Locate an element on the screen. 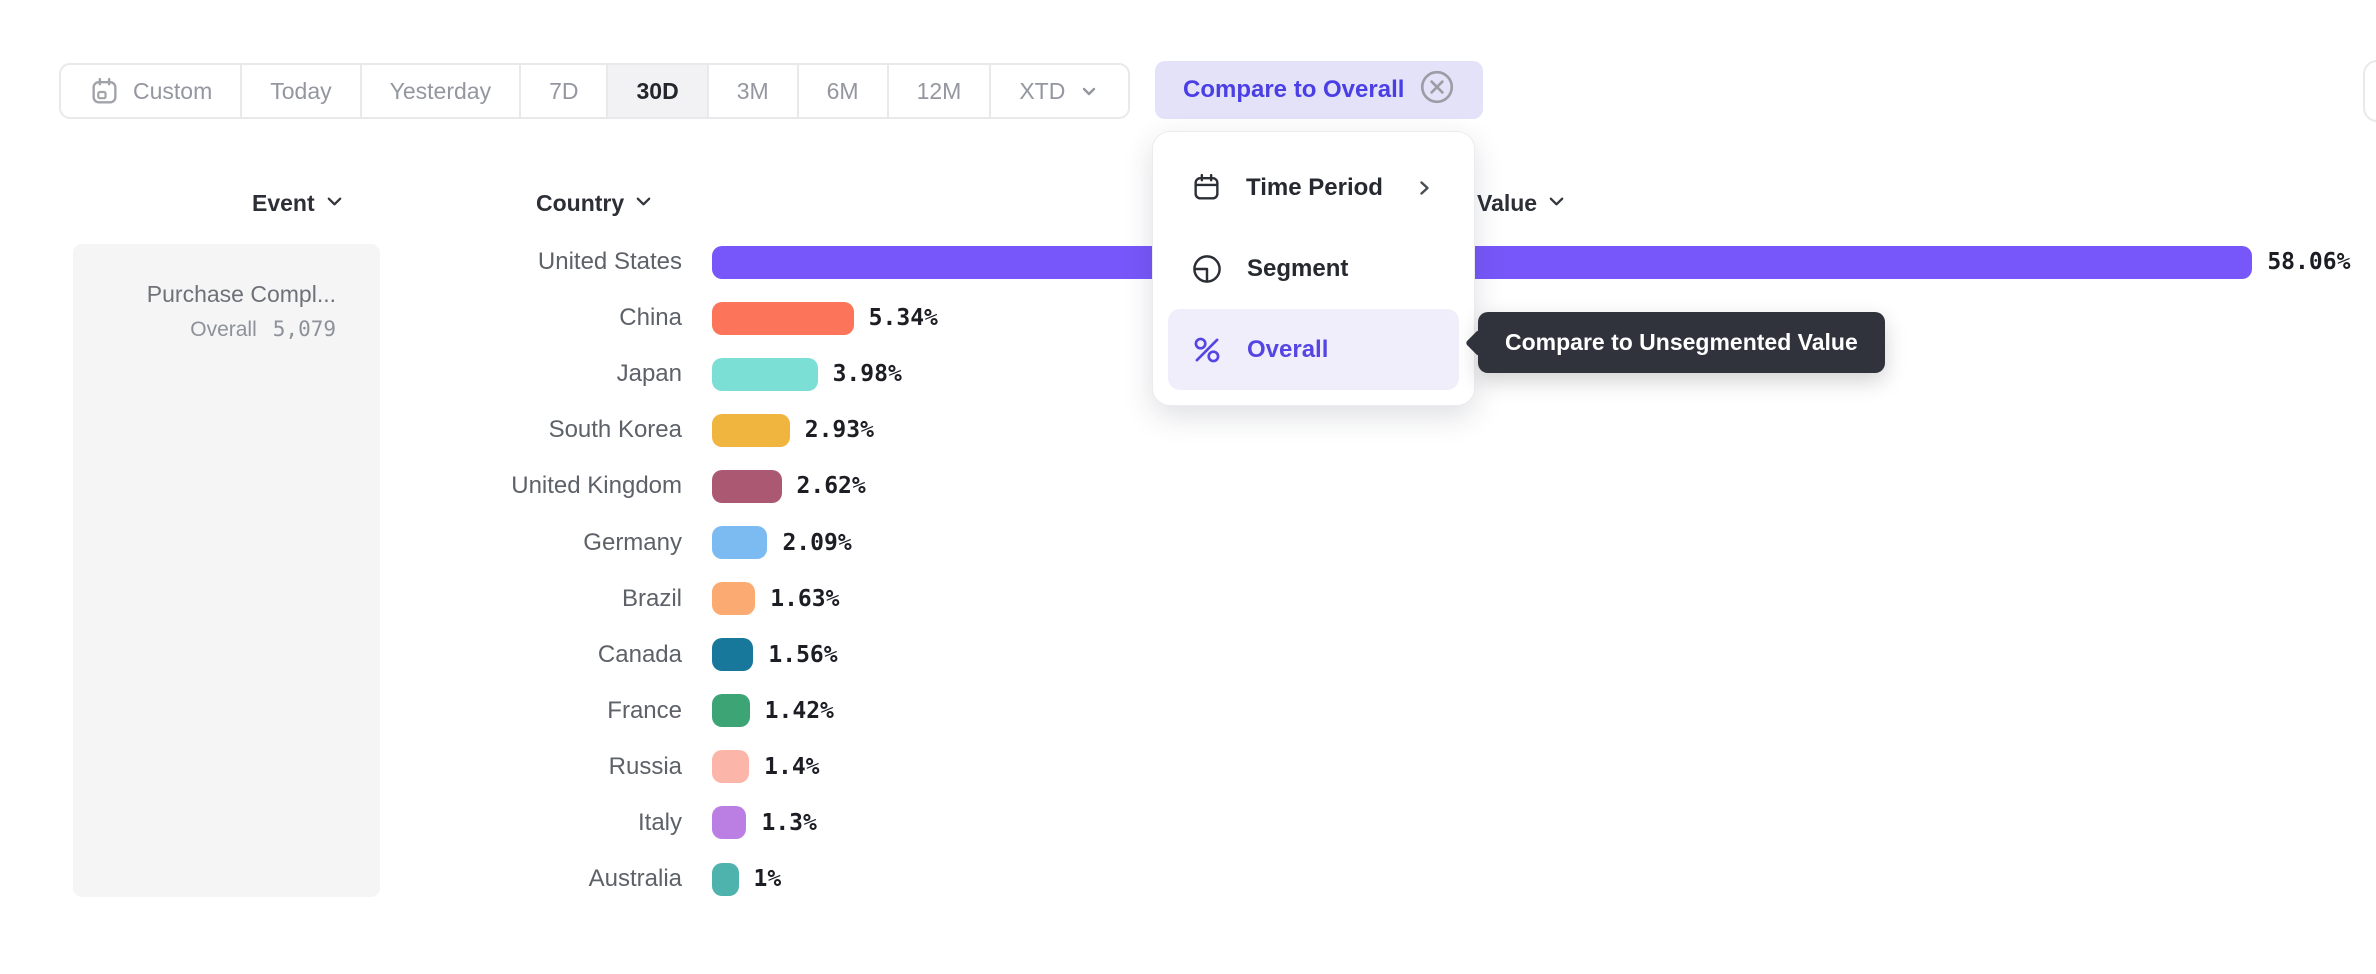  value-label: 1.4% is located at coordinates (792, 766).